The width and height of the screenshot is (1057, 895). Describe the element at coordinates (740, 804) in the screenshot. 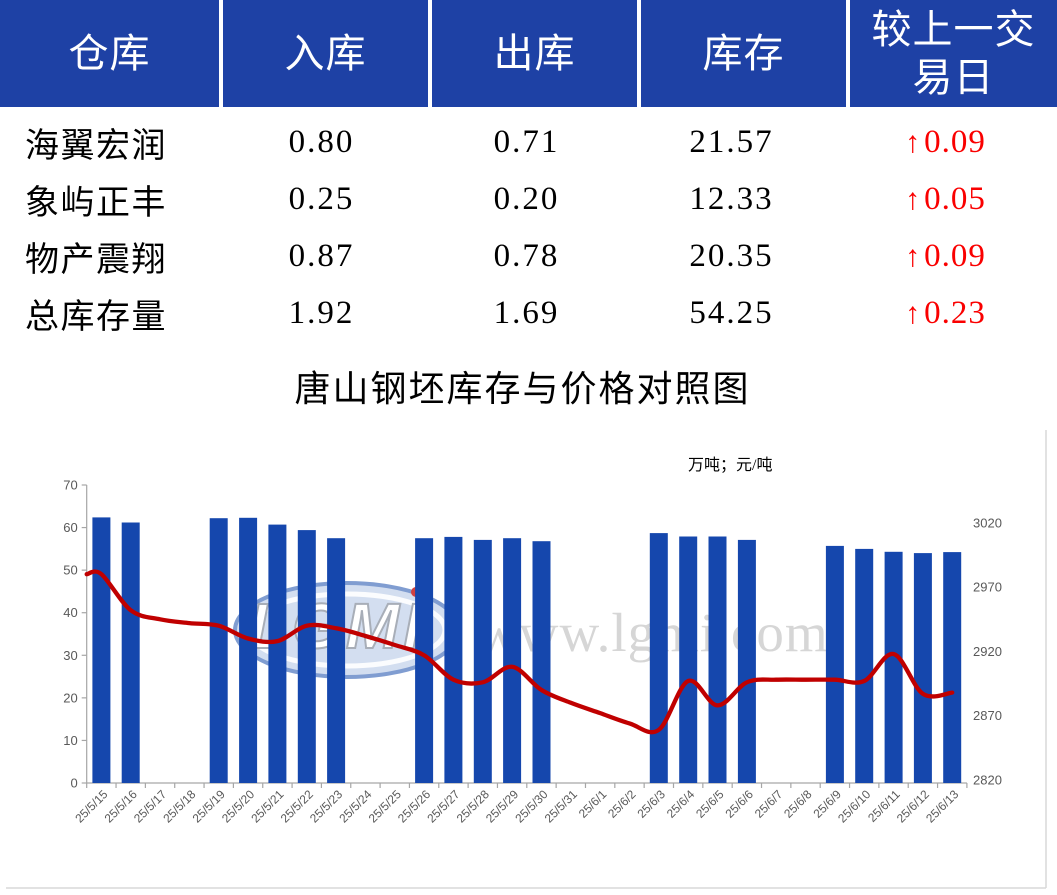

I see `x-axis-label: 25/6/6` at that location.